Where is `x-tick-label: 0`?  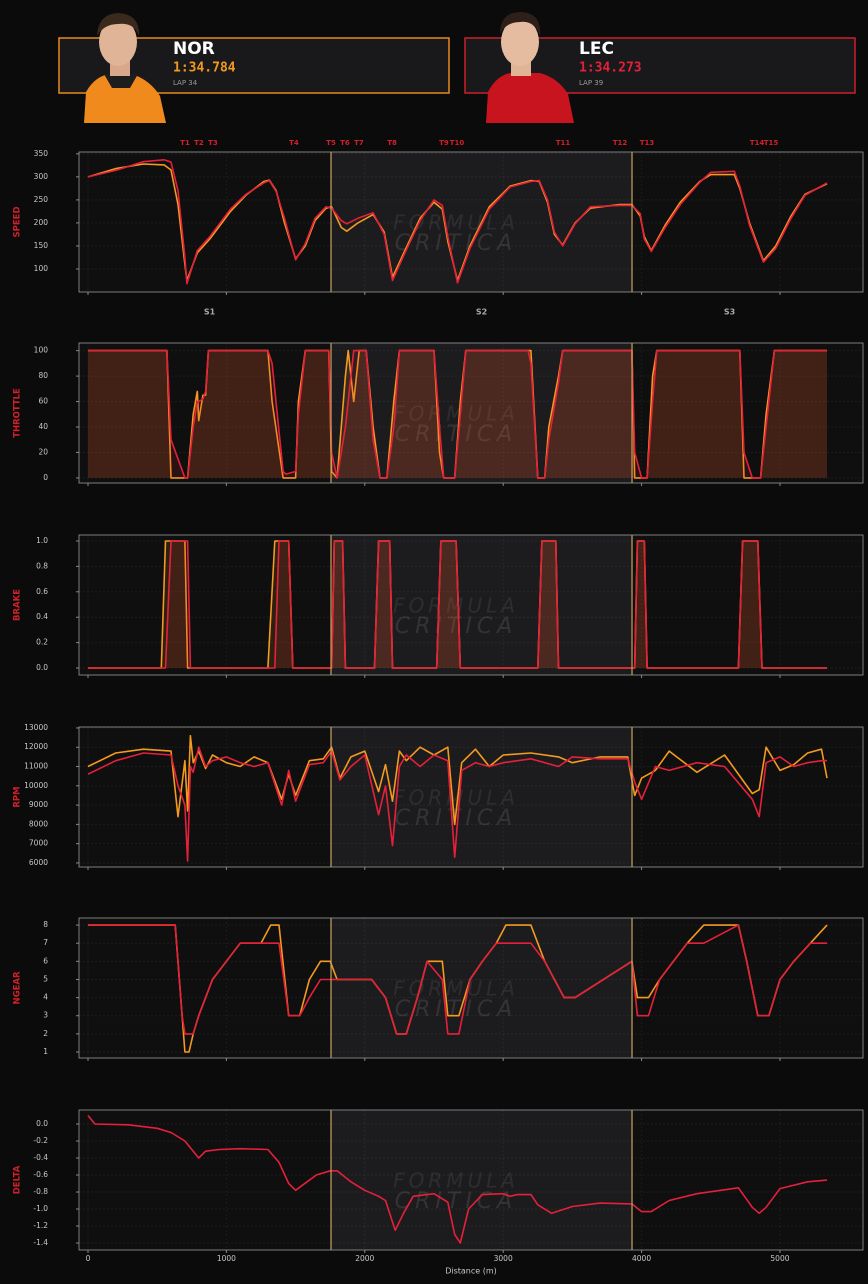 x-tick-label: 0 is located at coordinates (88, 1258).